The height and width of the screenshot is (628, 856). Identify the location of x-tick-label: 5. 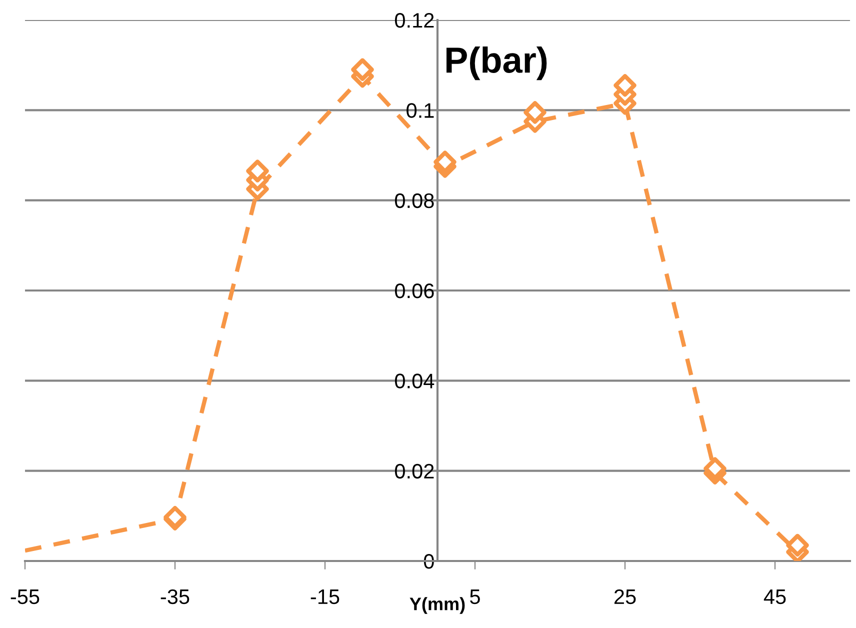
(475, 597).